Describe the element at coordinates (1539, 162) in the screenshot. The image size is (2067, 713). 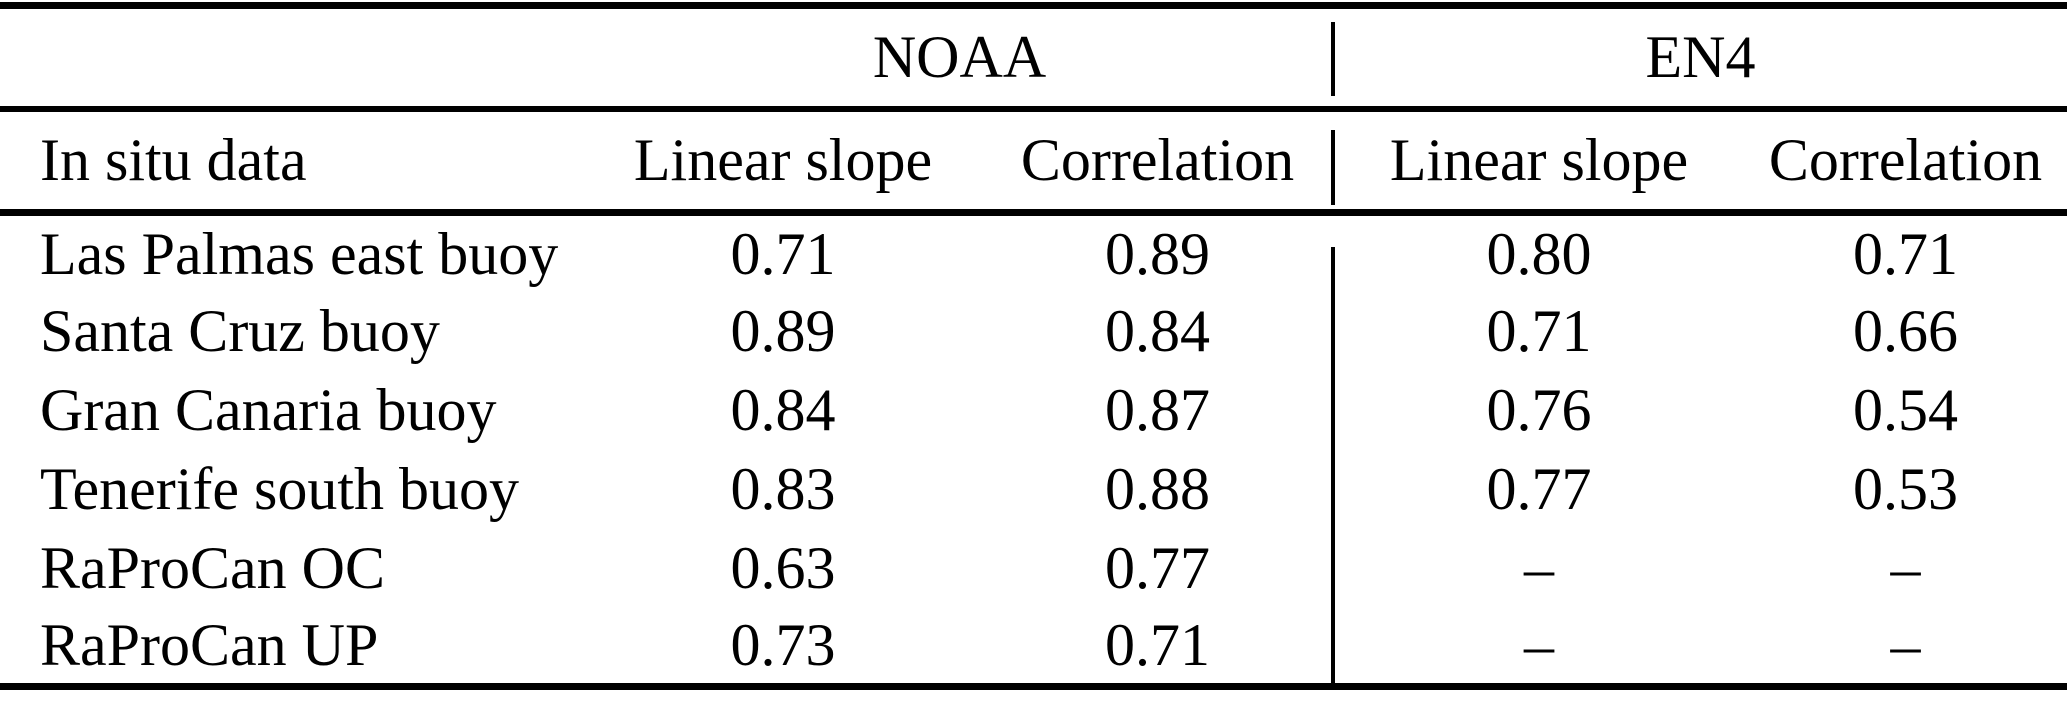
I see `column-header-en4-slope: Linear slope` at that location.